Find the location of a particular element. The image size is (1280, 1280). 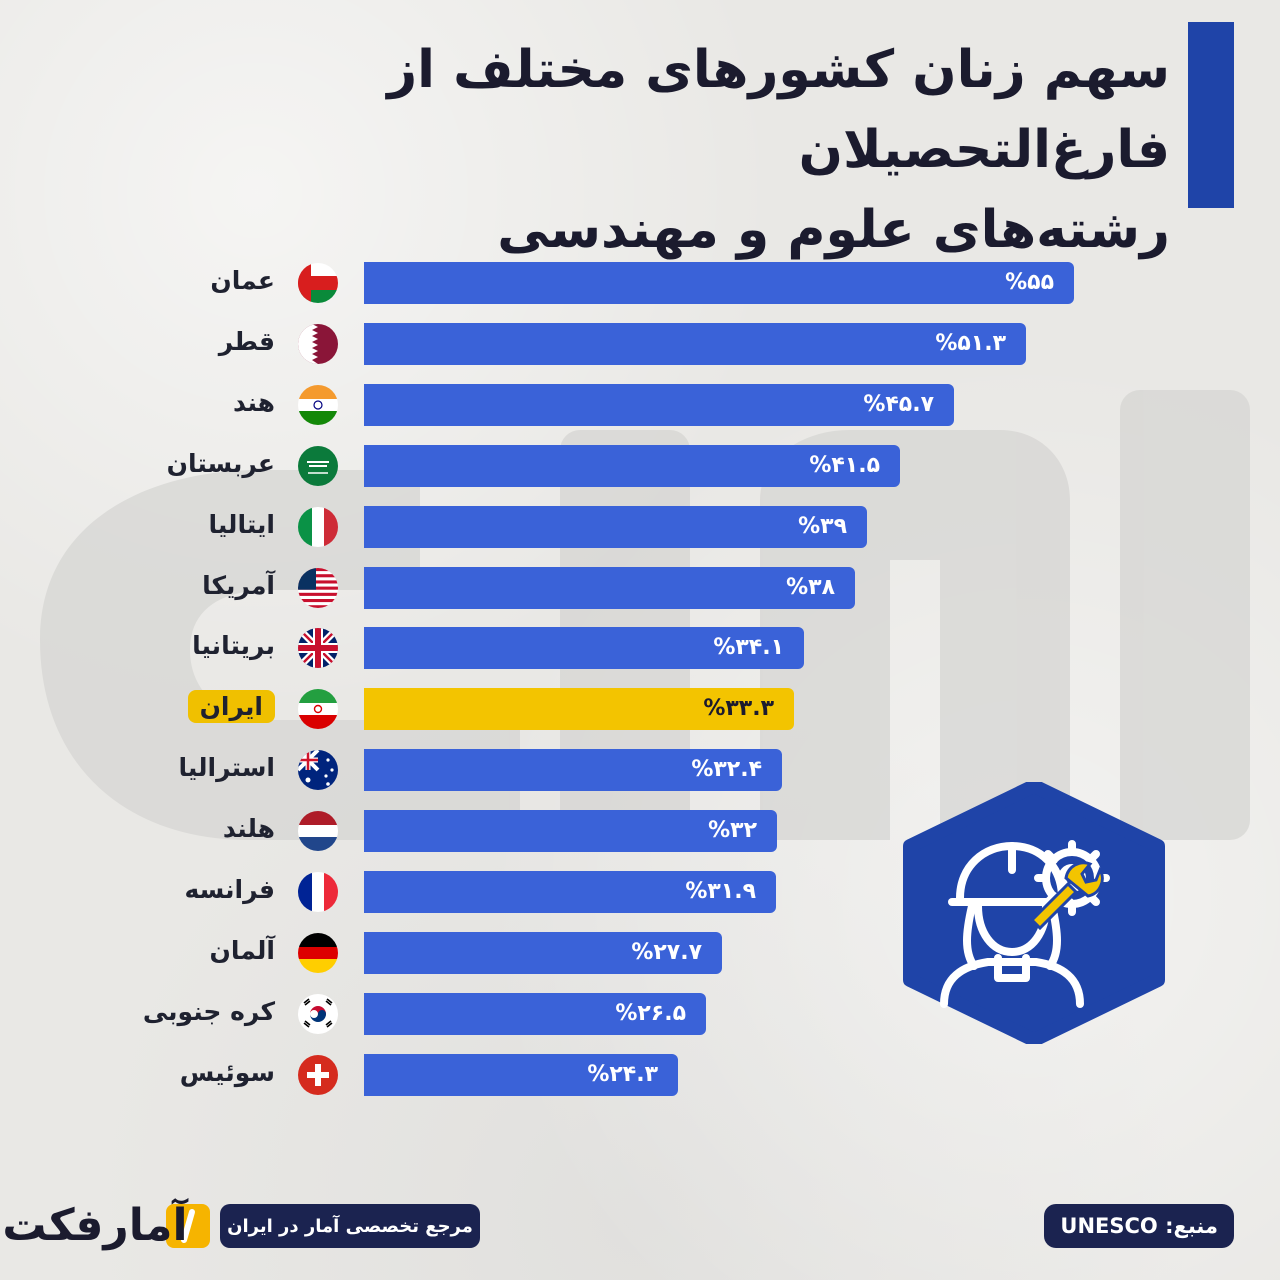

title-line-2: رشته‌های علوم و مهندسی is located at coordinates (833, 230).